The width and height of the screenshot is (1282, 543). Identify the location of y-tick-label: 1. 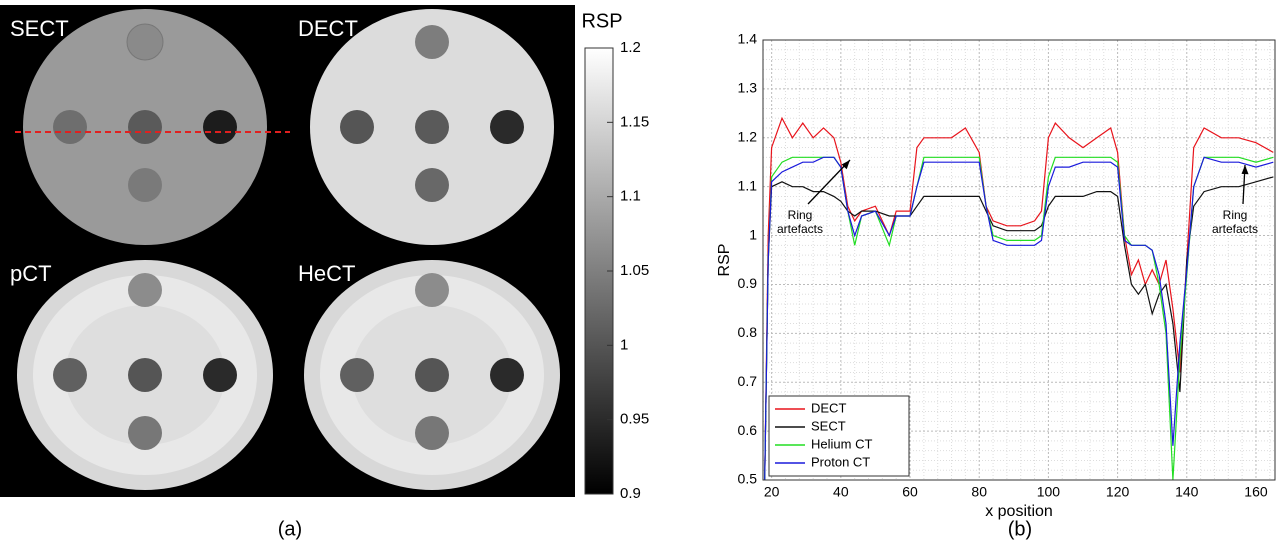
(753, 234).